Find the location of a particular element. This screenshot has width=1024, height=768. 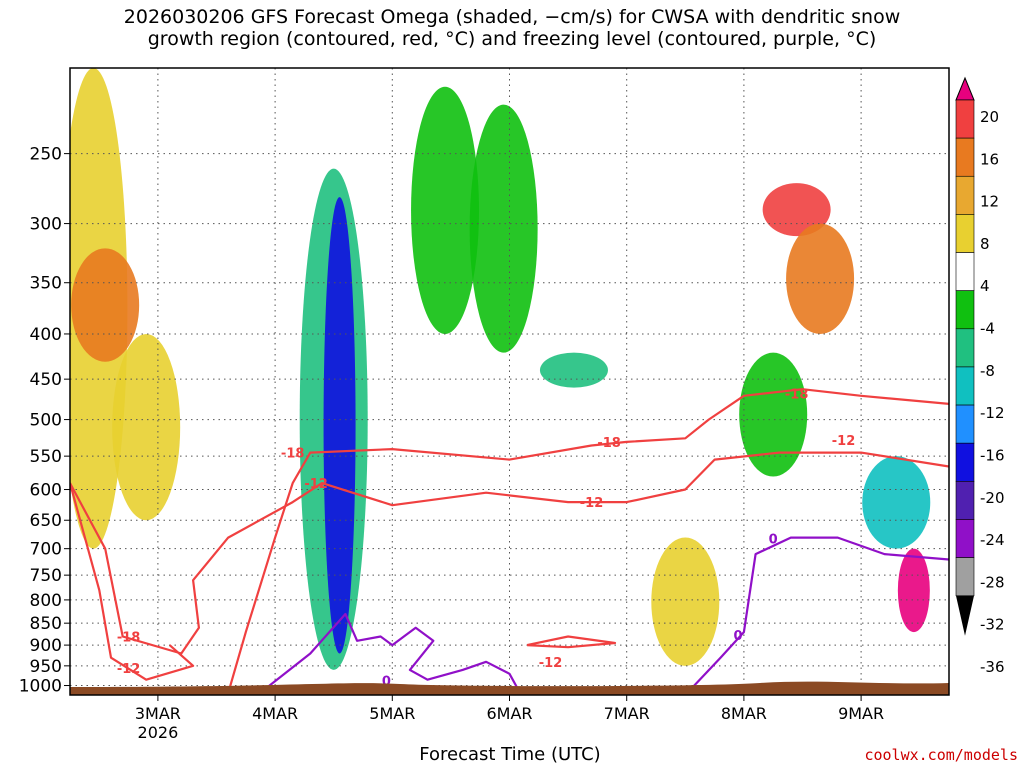

pressure-tick-label: 500 is located at coordinates (46, 421).